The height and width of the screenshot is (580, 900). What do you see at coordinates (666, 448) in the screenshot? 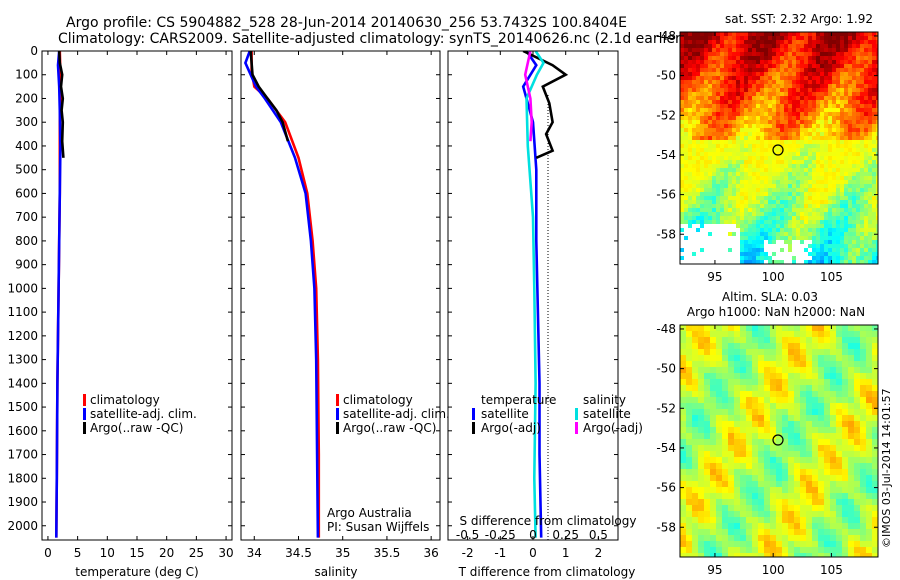
I see `sla-map-lat-label: -54` at bounding box center [666, 448].